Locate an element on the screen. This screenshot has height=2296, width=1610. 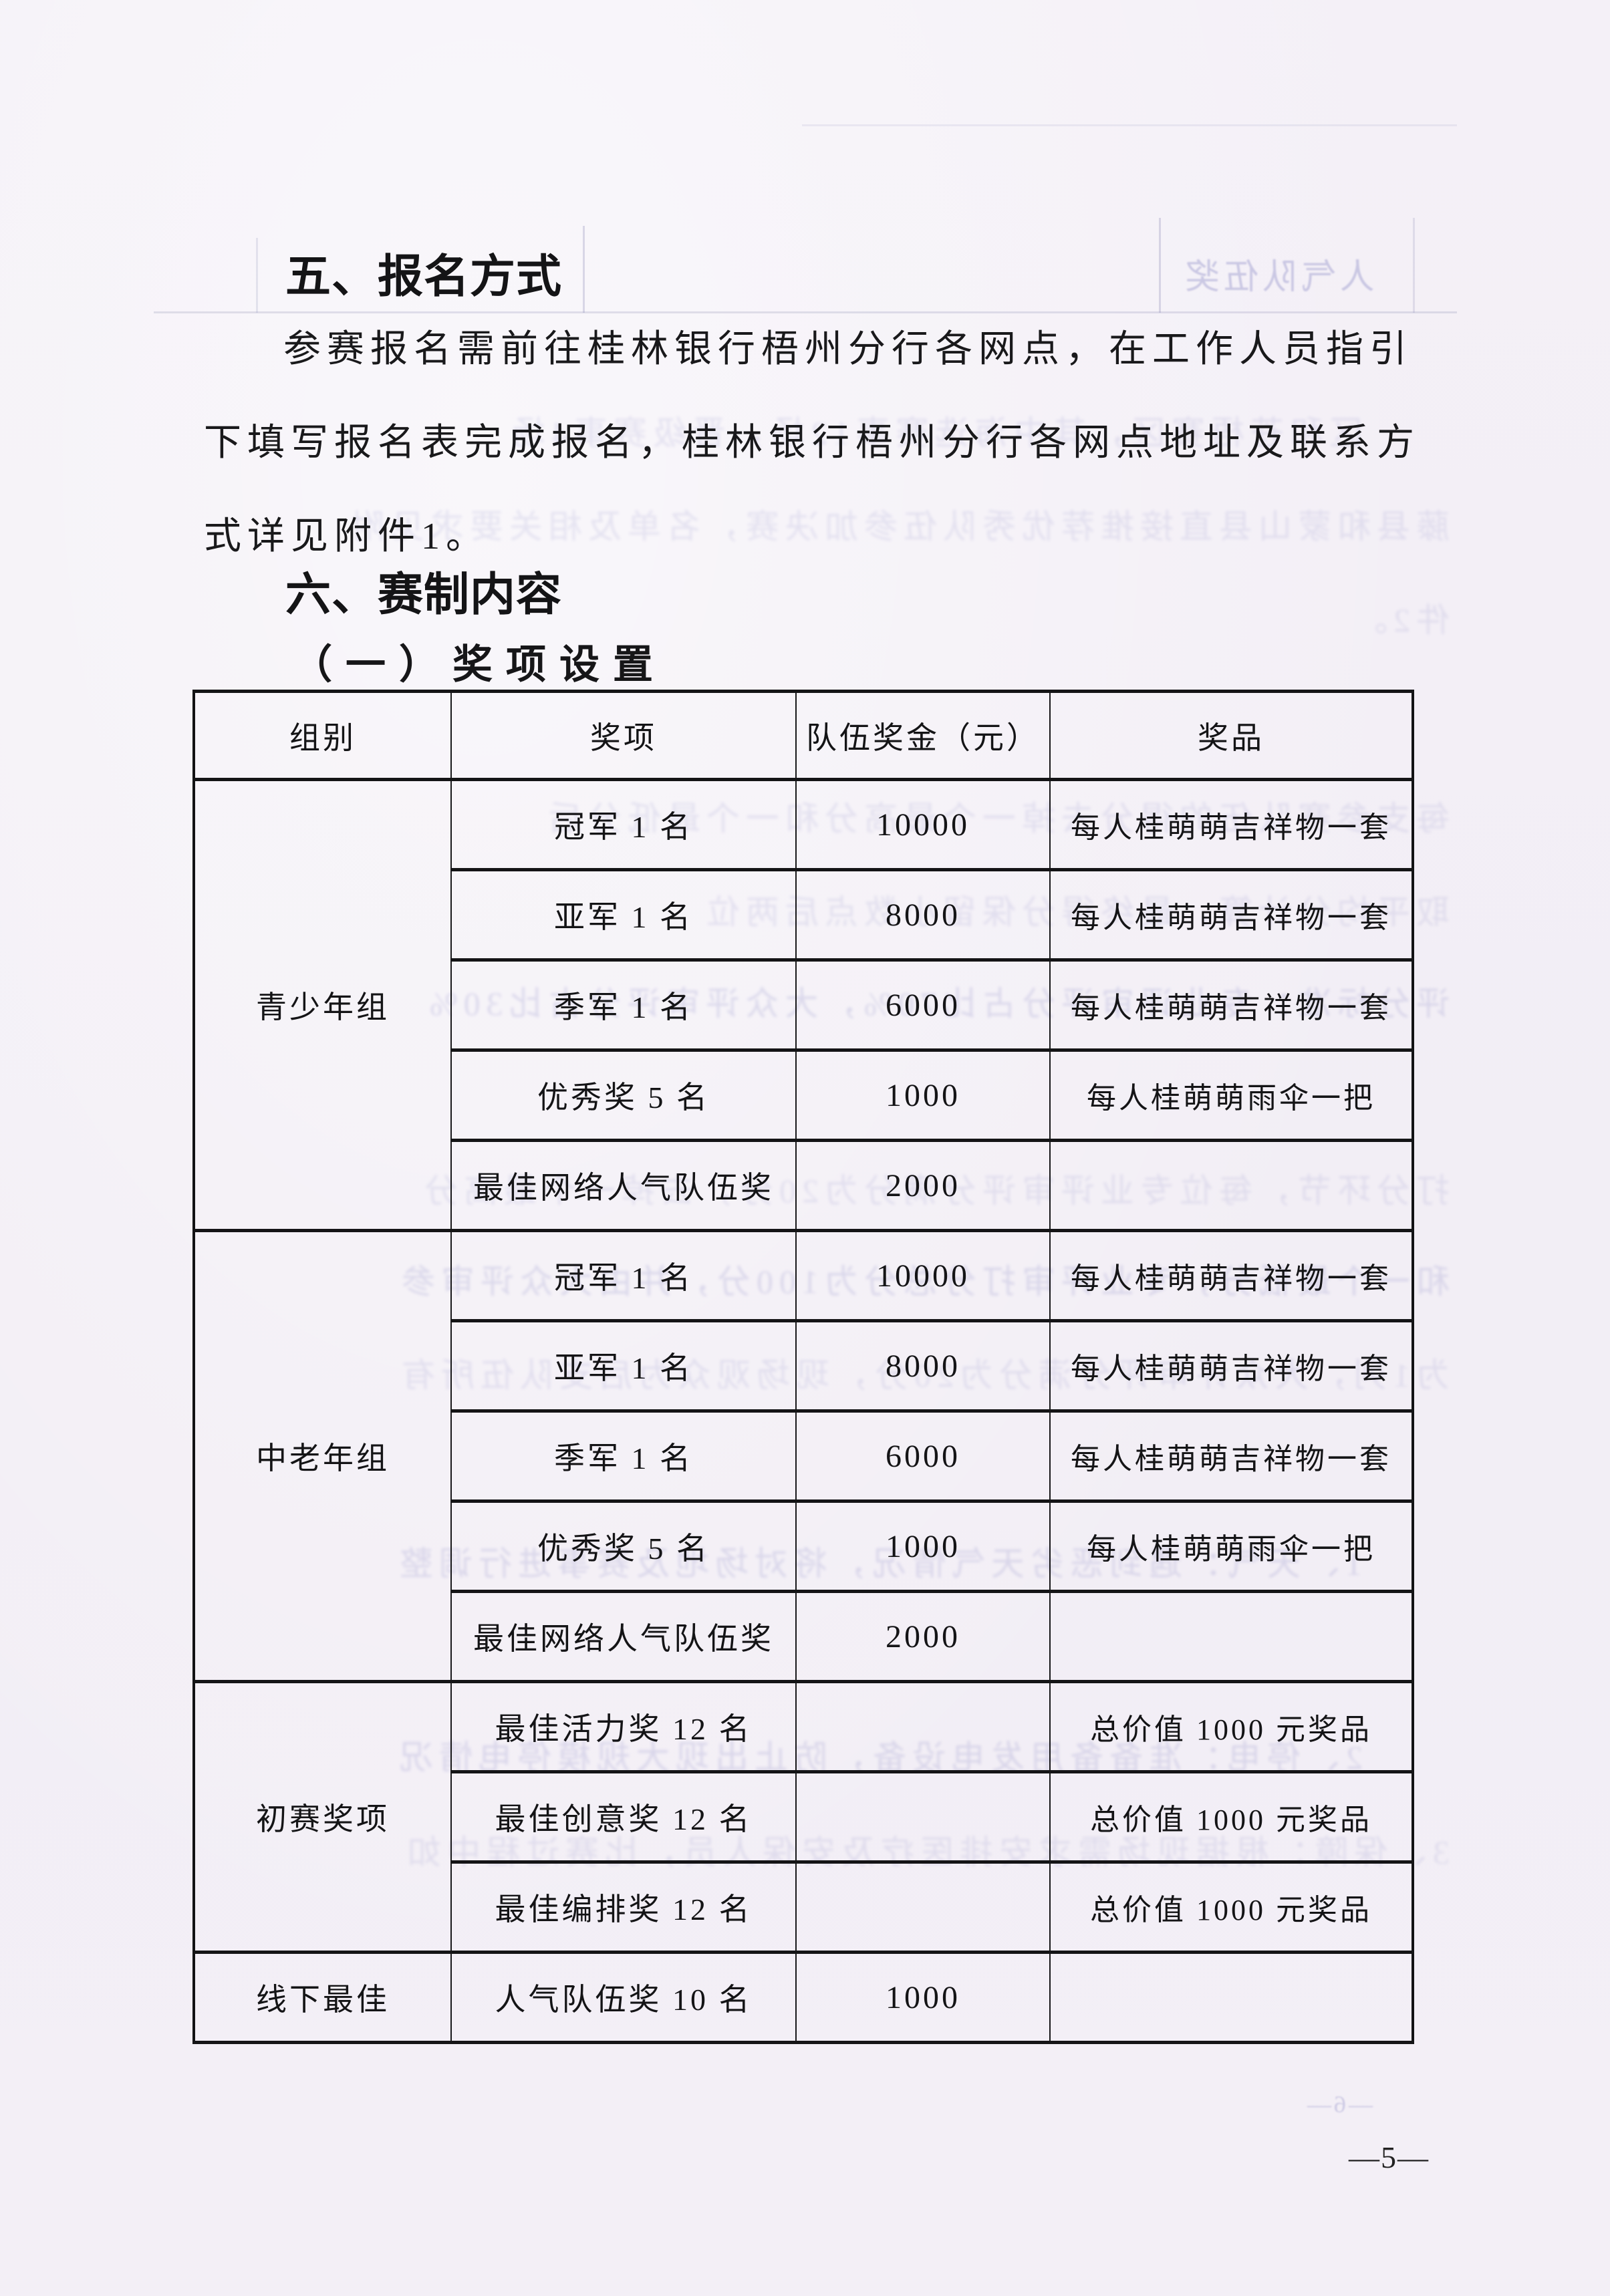
header-group: 组别 is located at coordinates (322, 735).